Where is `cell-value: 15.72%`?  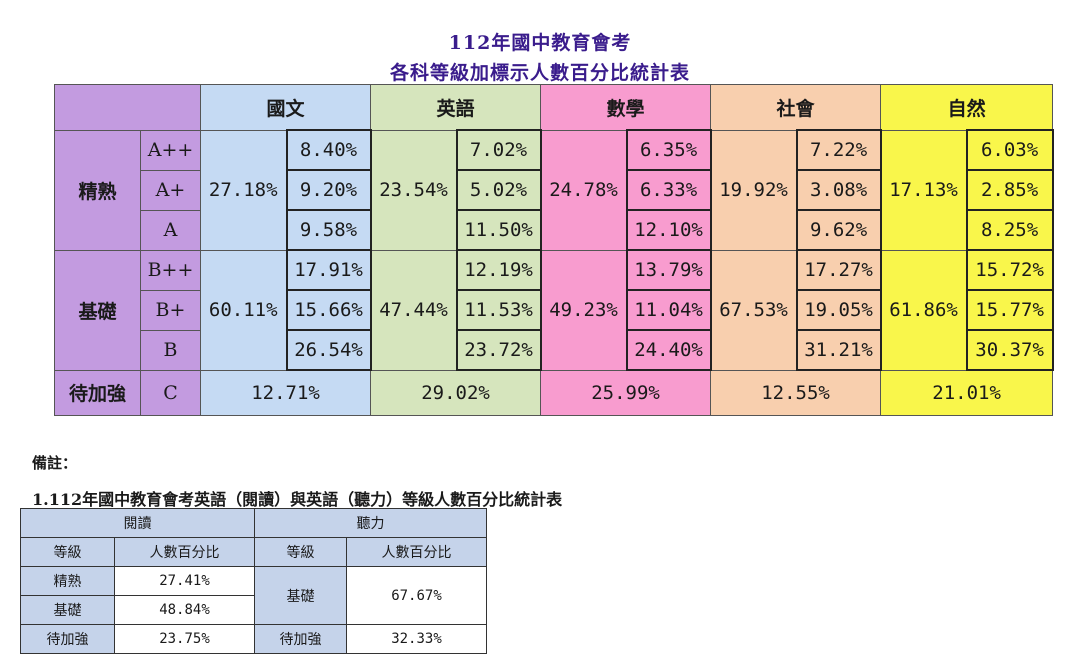
cell-value: 15.72% is located at coordinates (1009, 270).